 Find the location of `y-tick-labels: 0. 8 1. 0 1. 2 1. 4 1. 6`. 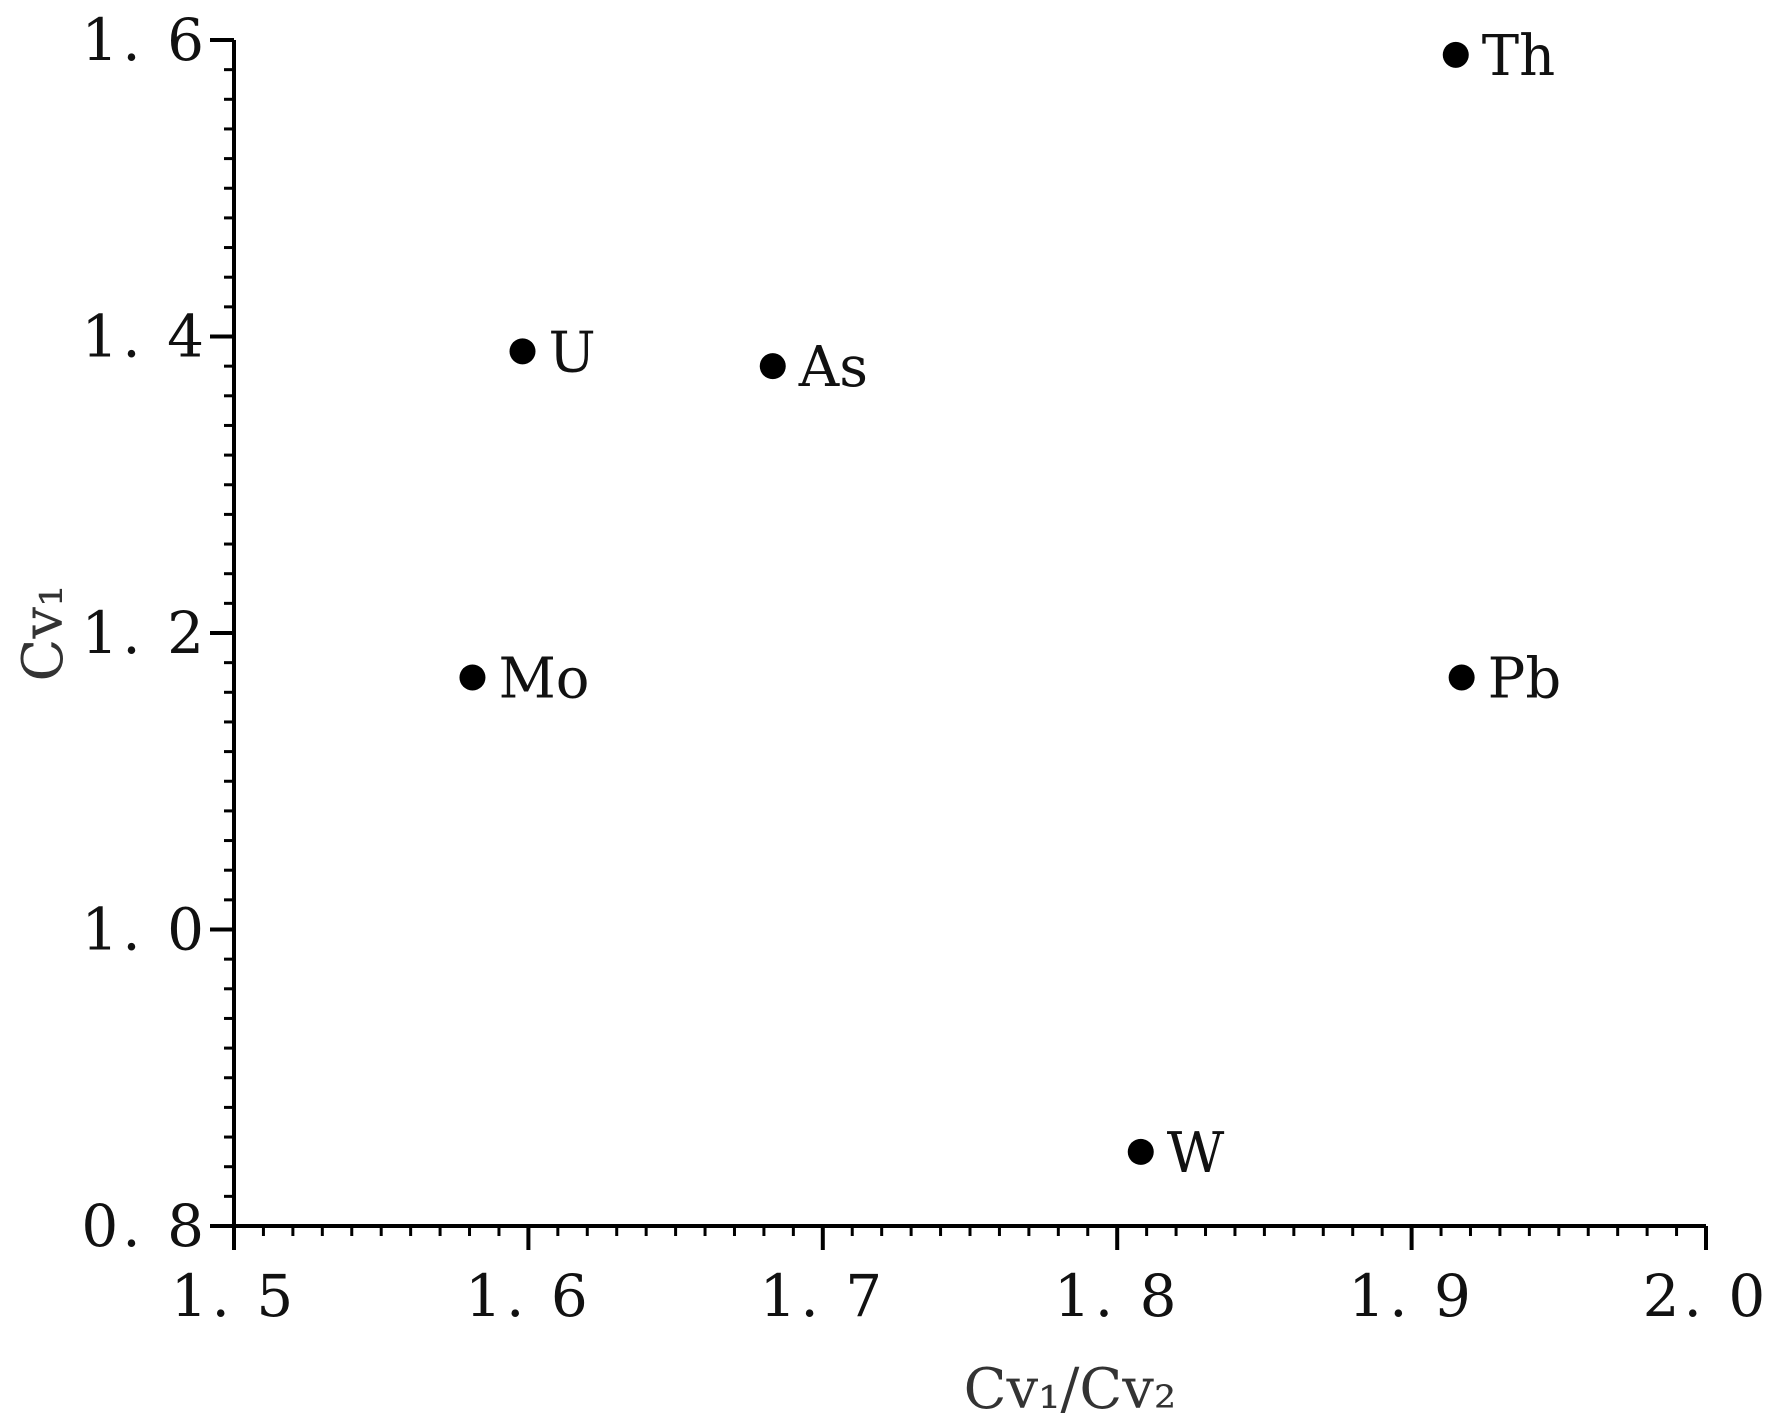

y-tick-labels: 0. 8 1. 0 1. 2 1. 4 1. 6 is located at coordinates (144, 633).